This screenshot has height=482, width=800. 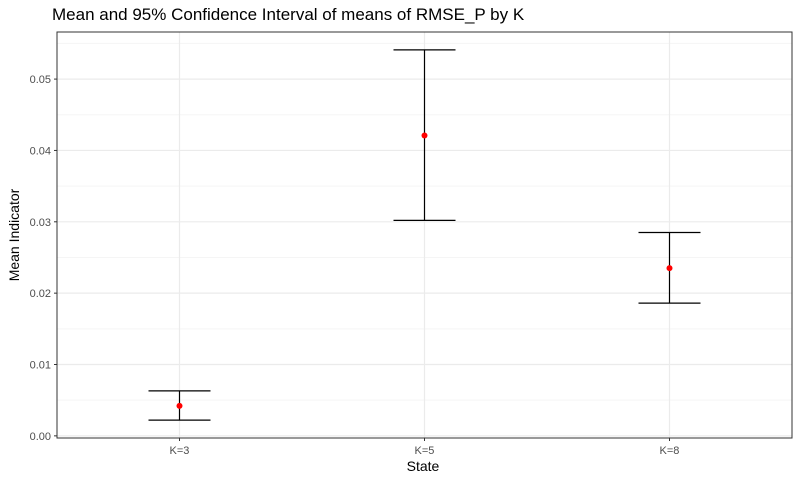 What do you see at coordinates (40, 366) in the screenshot?
I see `y-tick-label: 0.01` at bounding box center [40, 366].